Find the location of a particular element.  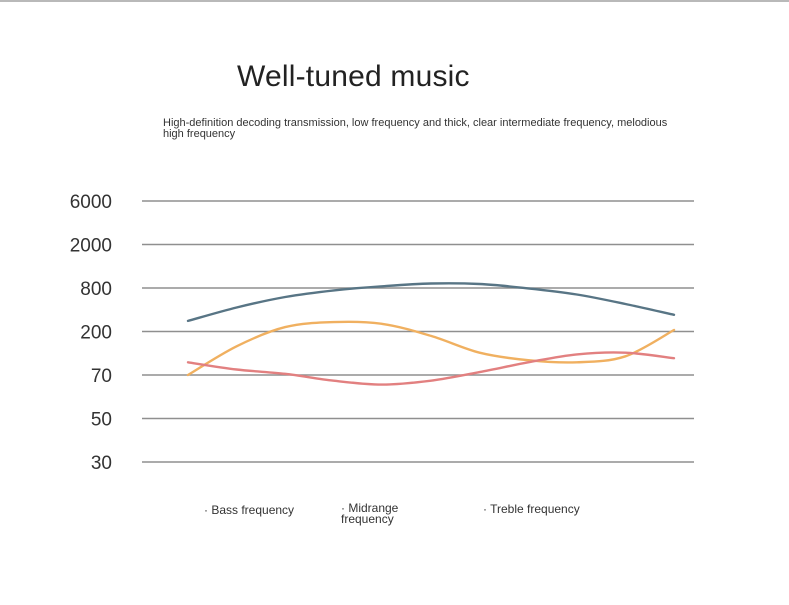

y-tick-label: 800 is located at coordinates (96, 289).